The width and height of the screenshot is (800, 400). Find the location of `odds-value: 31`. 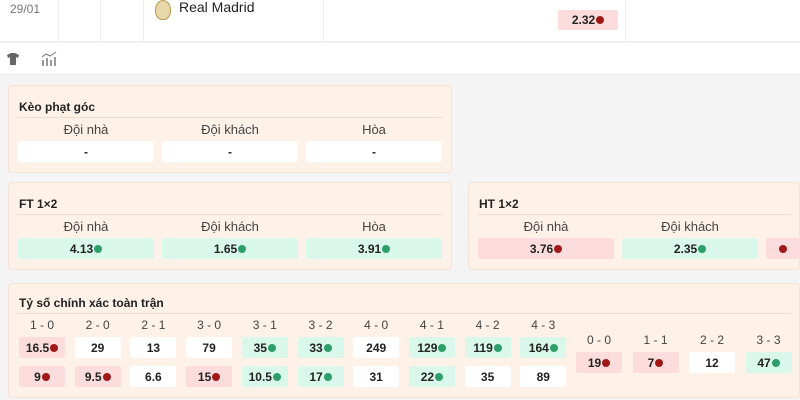

odds-value: 31 is located at coordinates (376, 376).